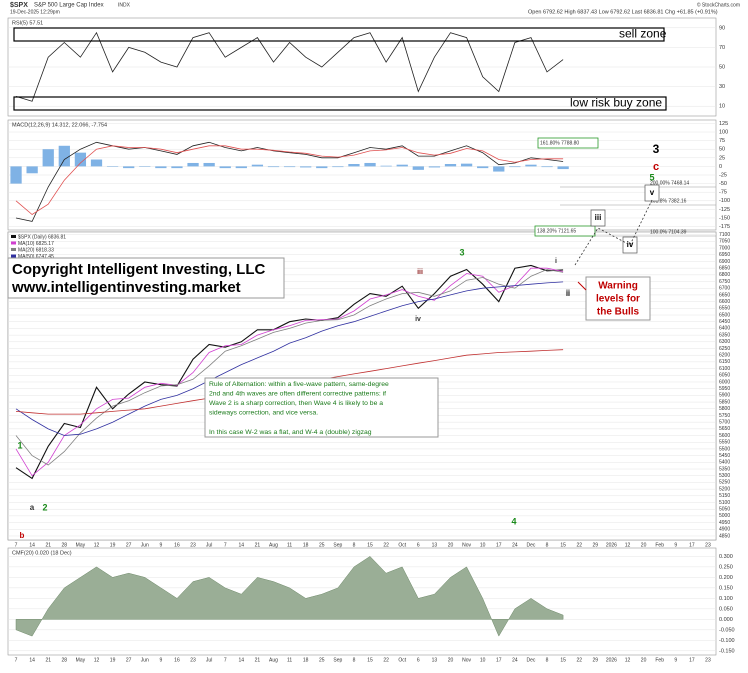  Describe the element at coordinates (724, 416) in the screenshot. I see `y-tick-label: 5750` at that location.